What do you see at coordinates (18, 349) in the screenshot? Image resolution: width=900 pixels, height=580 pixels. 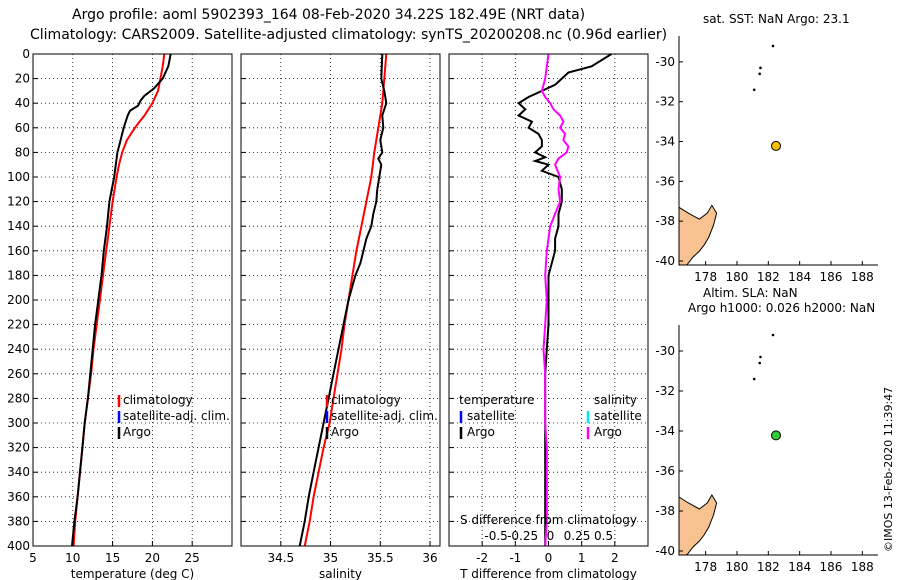 I see `y-tick-label: 240` at bounding box center [18, 349].